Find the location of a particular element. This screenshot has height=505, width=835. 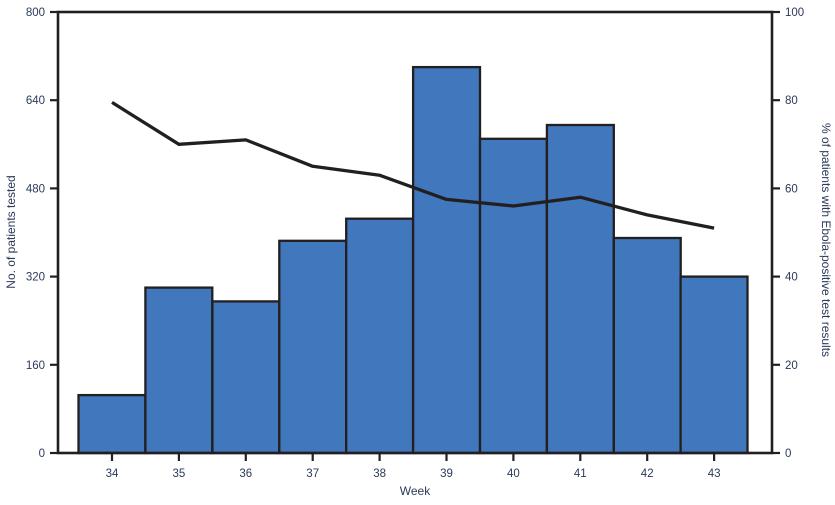

x-tick-label-39: 39 is located at coordinates (446, 474).